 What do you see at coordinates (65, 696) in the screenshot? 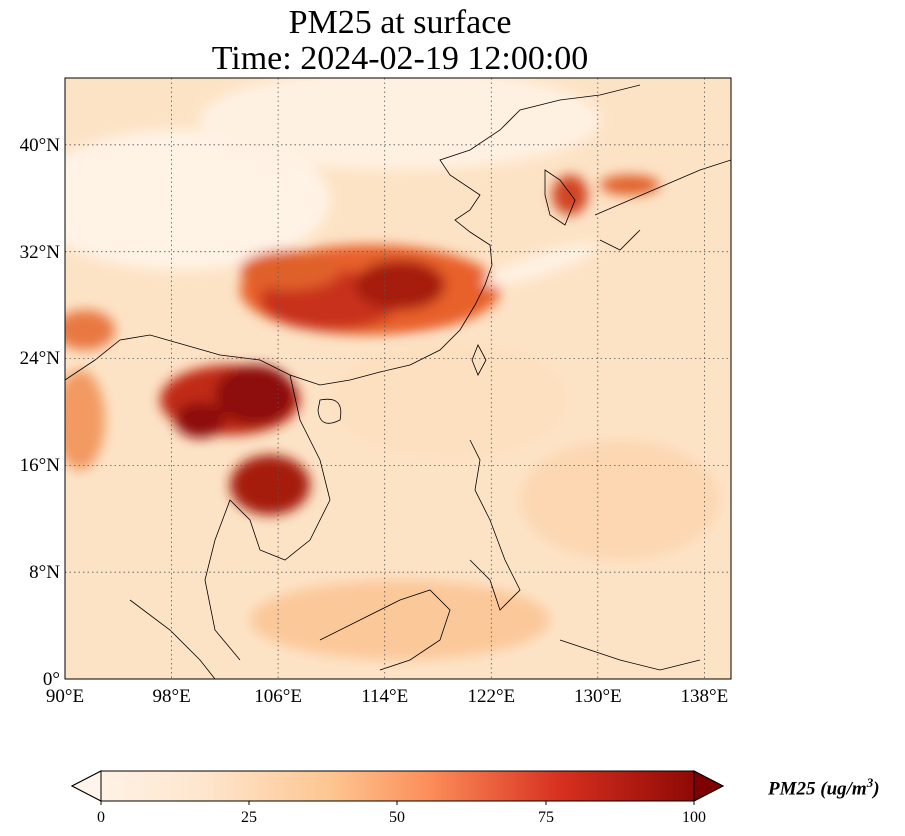
I see `lon-tick-90: 90°E` at bounding box center [65, 696].